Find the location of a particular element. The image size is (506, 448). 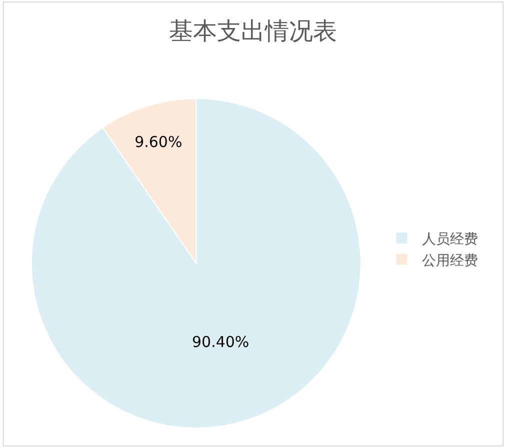

data-label: 9.60% is located at coordinates (158, 142).